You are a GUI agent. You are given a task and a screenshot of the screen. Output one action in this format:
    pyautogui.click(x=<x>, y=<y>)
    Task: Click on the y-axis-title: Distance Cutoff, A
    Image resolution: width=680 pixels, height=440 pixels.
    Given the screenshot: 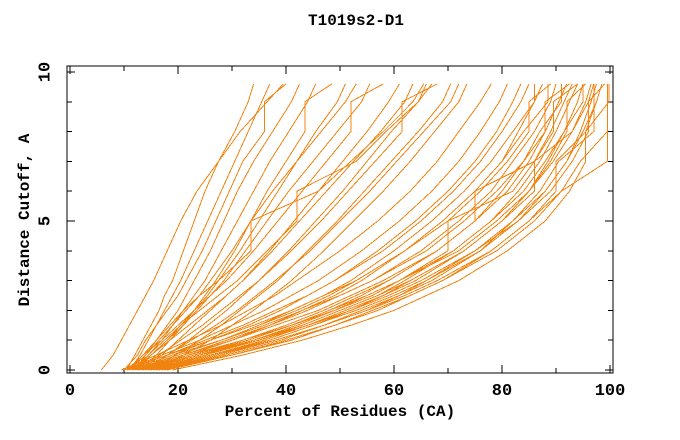 What is the action you would take?
    pyautogui.click(x=25, y=220)
    